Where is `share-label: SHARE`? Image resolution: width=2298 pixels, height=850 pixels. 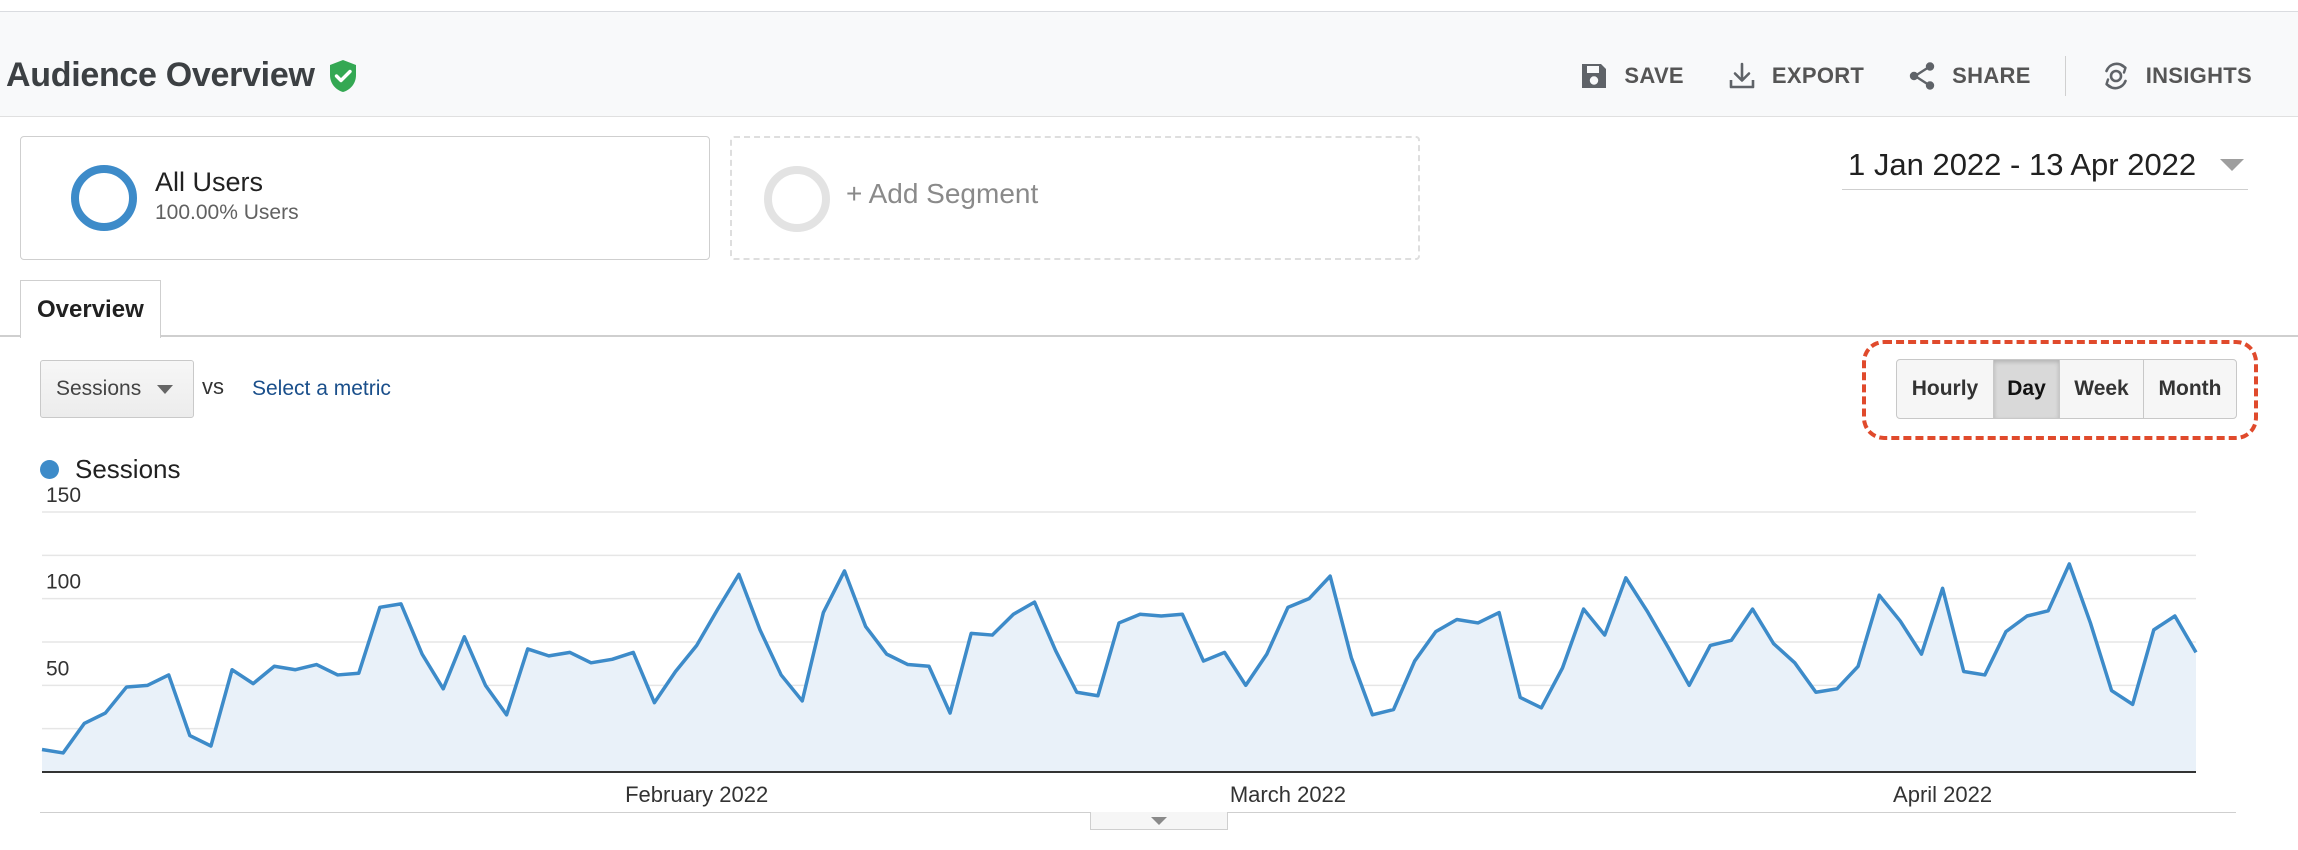
share-label: SHARE is located at coordinates (1991, 75).